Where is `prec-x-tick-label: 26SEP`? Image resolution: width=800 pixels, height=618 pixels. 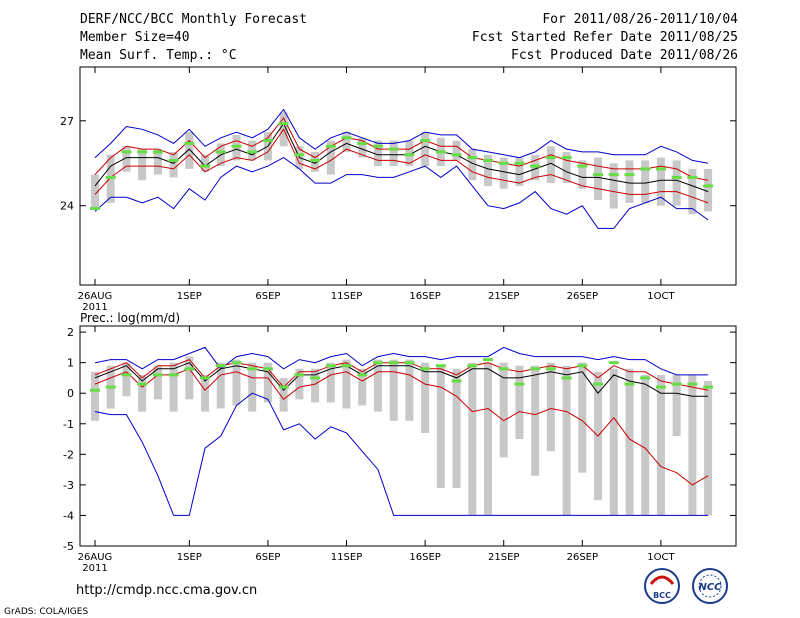
prec-x-tick-label: 26SEP is located at coordinates (582, 557).